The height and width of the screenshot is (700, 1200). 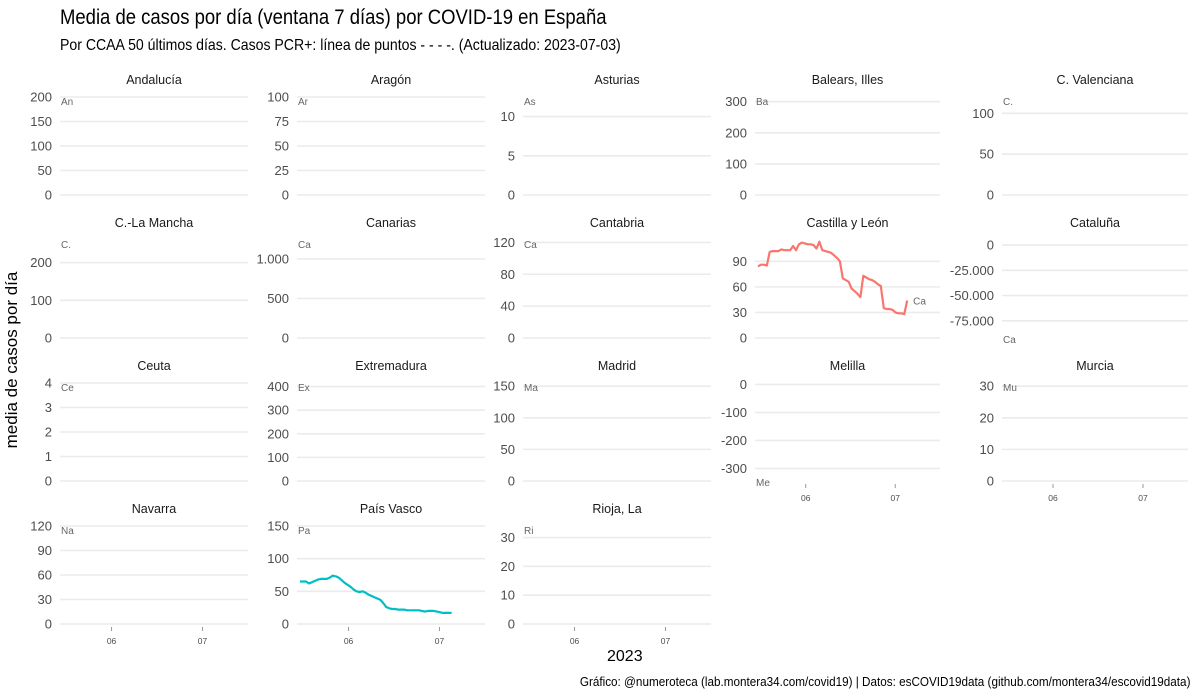 What do you see at coordinates (391, 223) in the screenshot?
I see `facet-strip-title: Canarias` at bounding box center [391, 223].